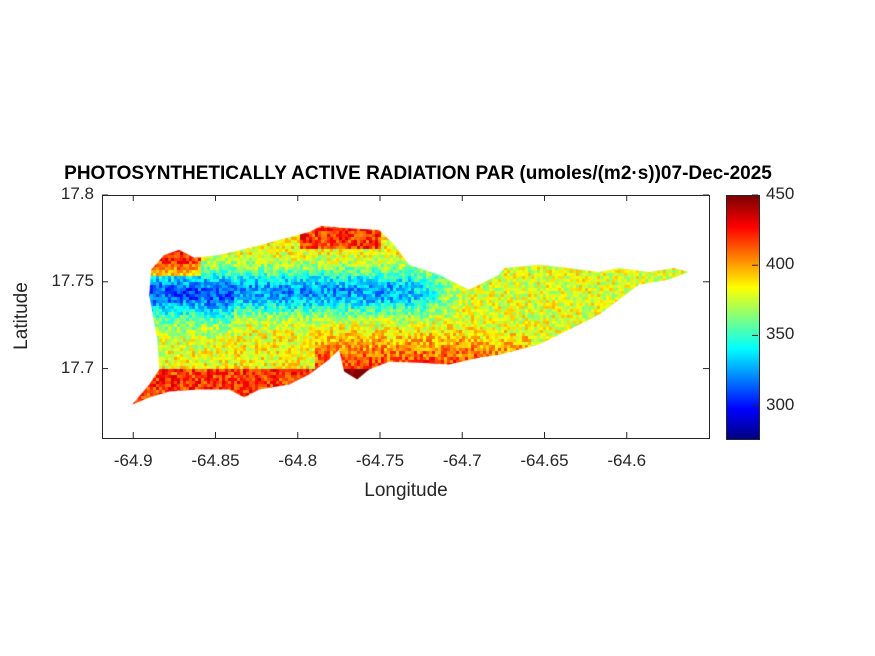  Describe the element at coordinates (780, 264) in the screenshot. I see `colorbar-tick-label: 400` at that location.